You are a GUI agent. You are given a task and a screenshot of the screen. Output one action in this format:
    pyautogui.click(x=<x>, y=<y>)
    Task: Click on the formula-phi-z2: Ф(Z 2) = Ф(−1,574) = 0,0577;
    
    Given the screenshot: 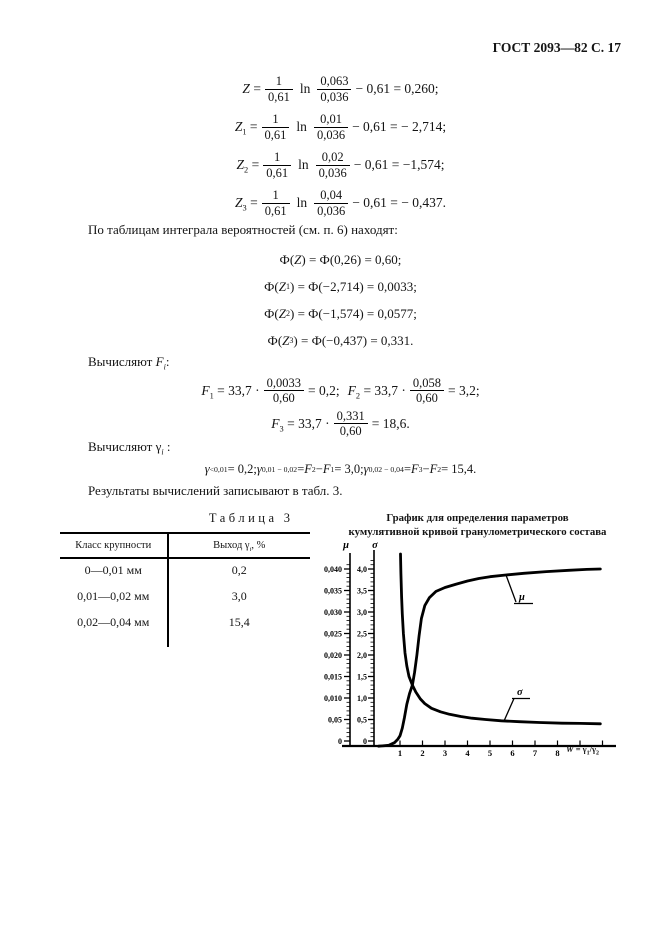 What is the action you would take?
    pyautogui.click(x=340, y=313)
    